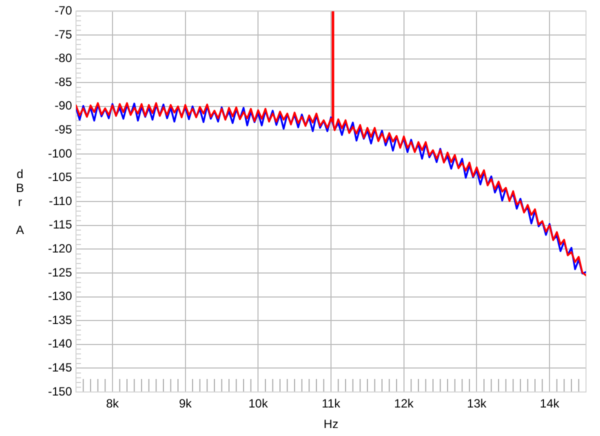 The height and width of the screenshot is (436, 600). I want to click on y-axis-title: dBr A, so click(20, 202).